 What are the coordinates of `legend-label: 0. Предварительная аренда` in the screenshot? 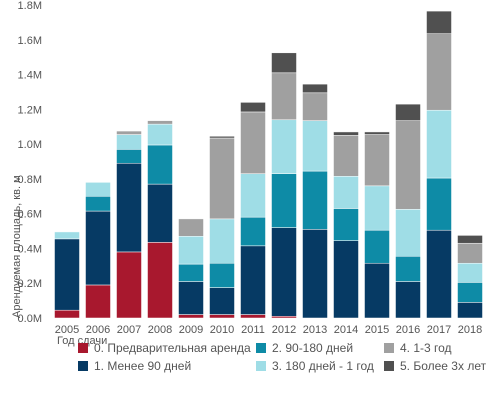 It's located at (172, 348).